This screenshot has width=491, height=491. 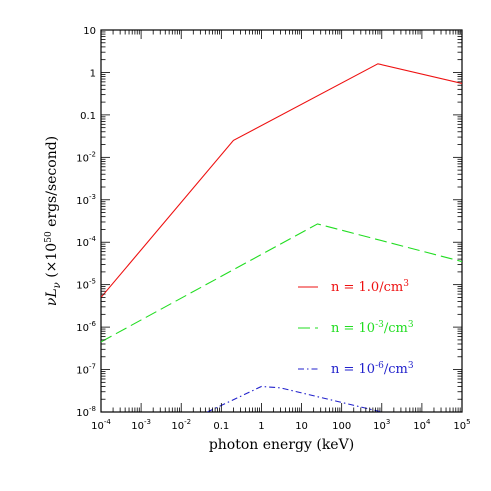 What do you see at coordinates (428, 422) in the screenshot?
I see `x-tick-label-exponent: 4` at bounding box center [428, 422].